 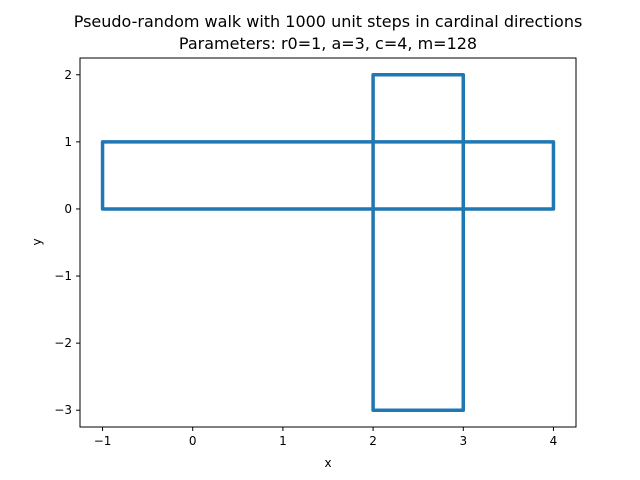 What do you see at coordinates (373, 441) in the screenshot?
I see `x-tick-label: 2` at bounding box center [373, 441].